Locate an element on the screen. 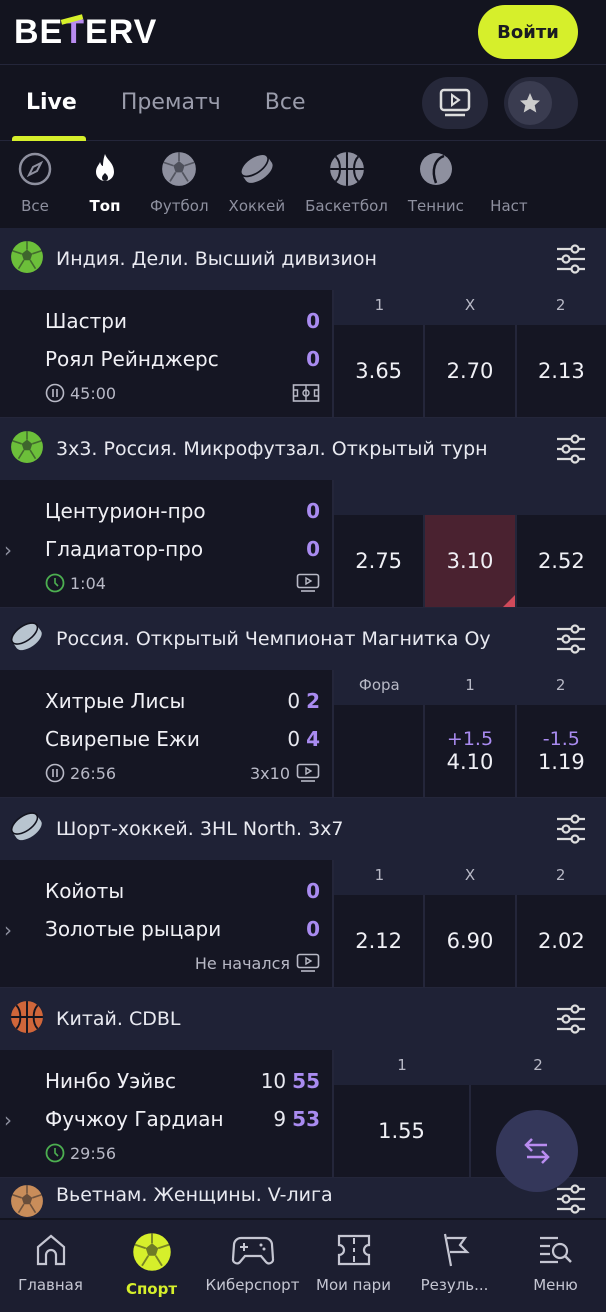 This screenshot has height=1312, width=606. match-time: 1:04 is located at coordinates (88, 583).